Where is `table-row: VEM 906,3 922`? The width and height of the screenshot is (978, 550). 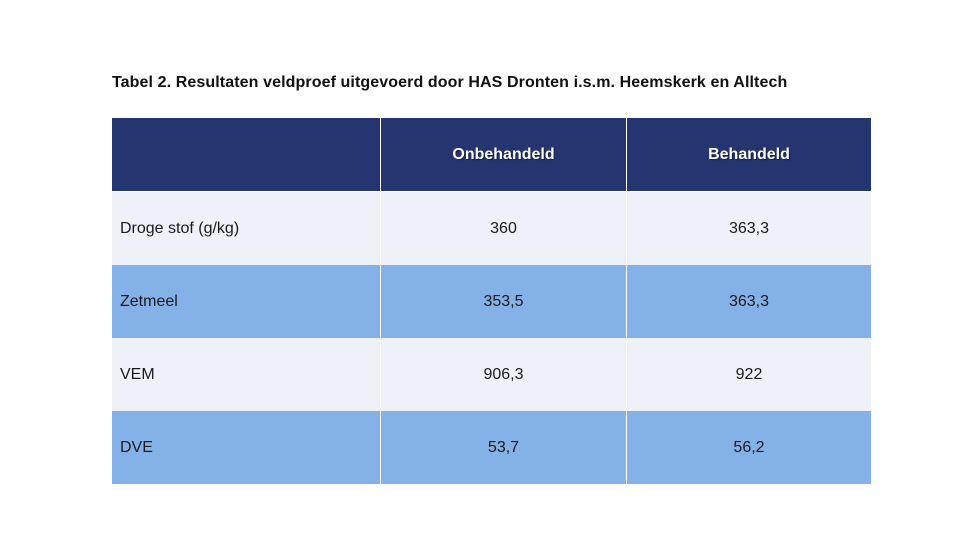
table-row: VEM 906,3 922 is located at coordinates (491, 374).